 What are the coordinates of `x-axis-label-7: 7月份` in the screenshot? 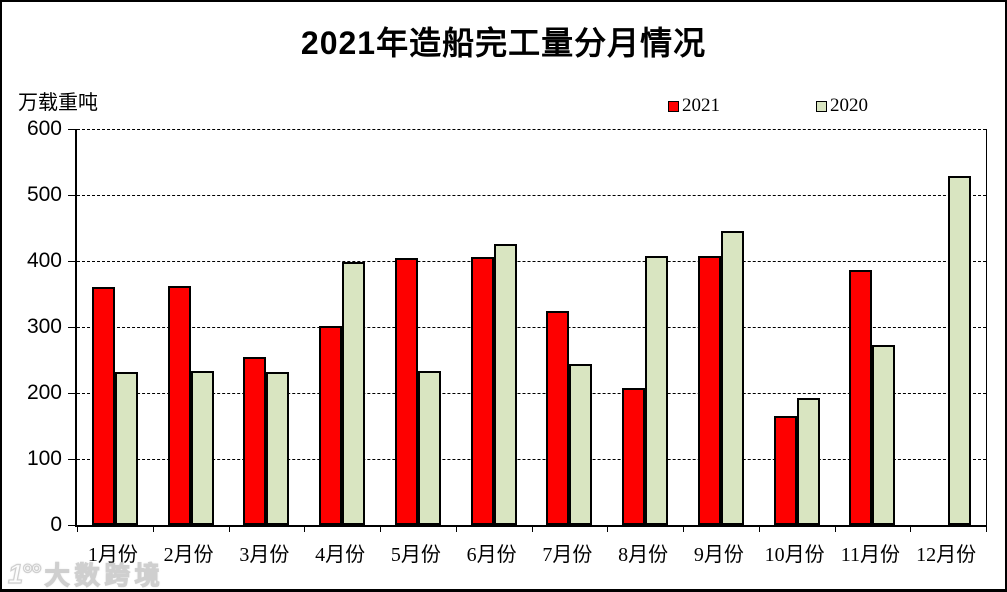 It's located at (567, 555).